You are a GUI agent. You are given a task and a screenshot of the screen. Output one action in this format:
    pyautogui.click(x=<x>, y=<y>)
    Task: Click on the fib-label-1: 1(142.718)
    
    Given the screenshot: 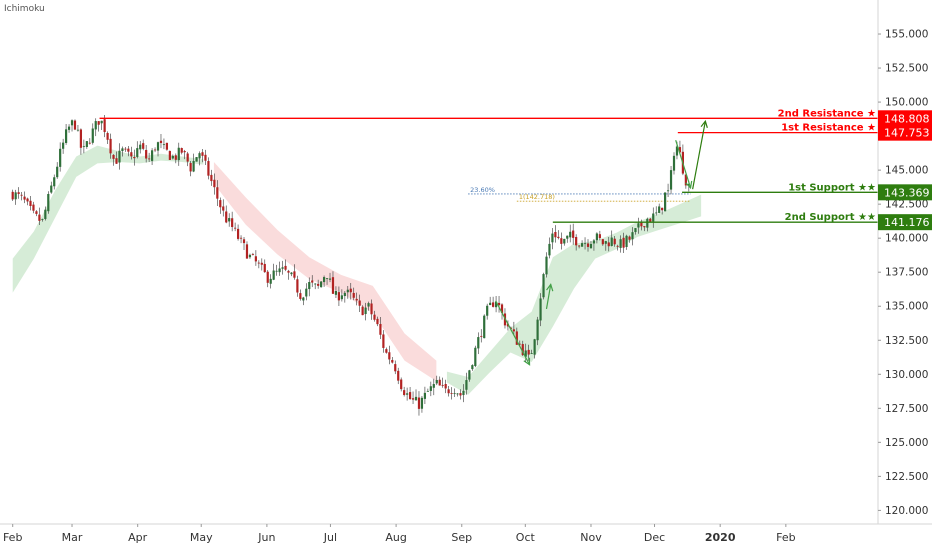 What is the action you would take?
    pyautogui.click(x=537, y=197)
    